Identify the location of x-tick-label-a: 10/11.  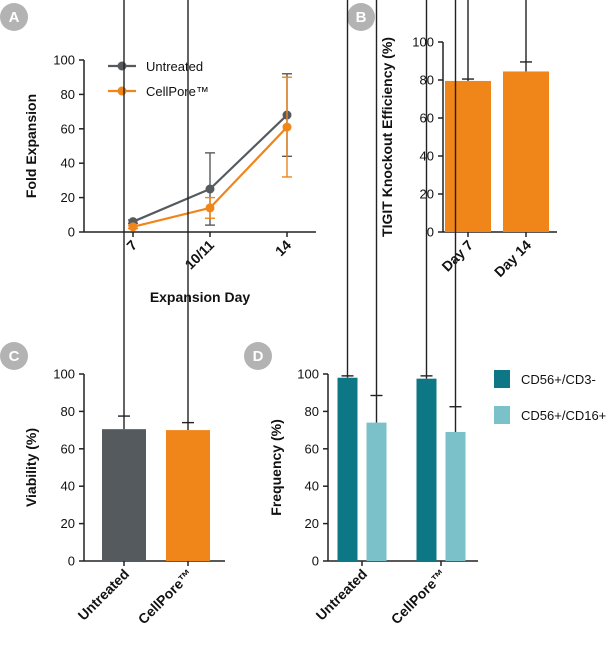
(200, 255).